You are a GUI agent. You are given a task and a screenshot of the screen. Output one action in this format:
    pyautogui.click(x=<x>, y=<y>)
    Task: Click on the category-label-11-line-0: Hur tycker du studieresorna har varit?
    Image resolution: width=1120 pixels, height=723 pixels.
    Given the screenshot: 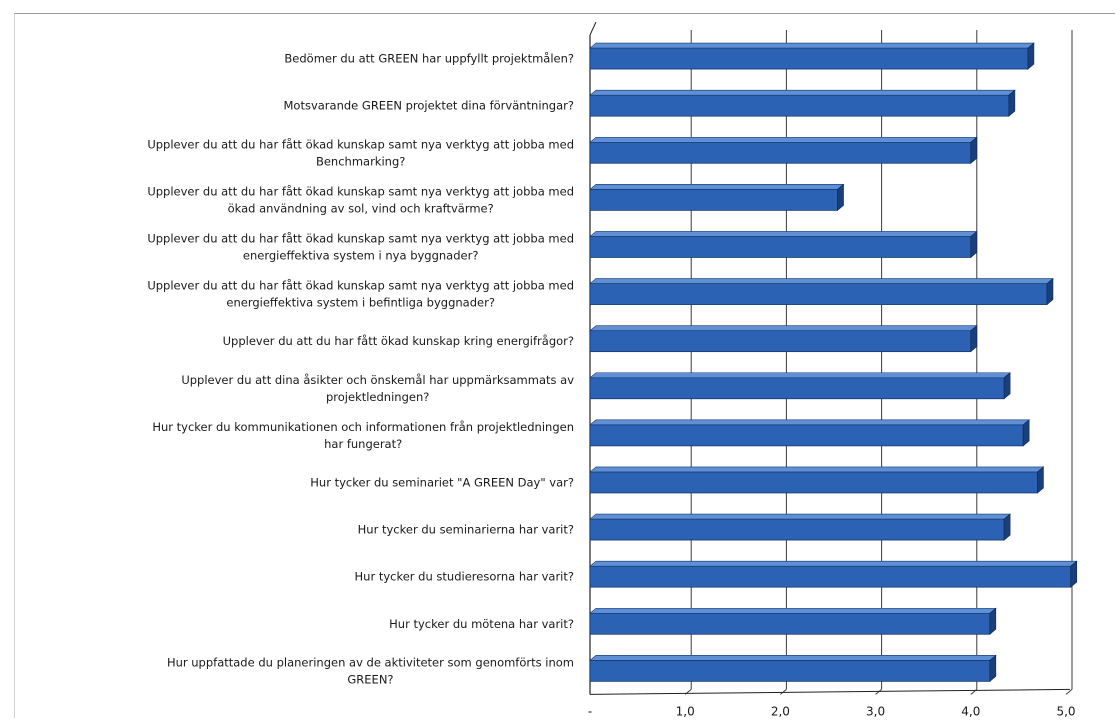 What is the action you would take?
    pyautogui.click(x=464, y=577)
    